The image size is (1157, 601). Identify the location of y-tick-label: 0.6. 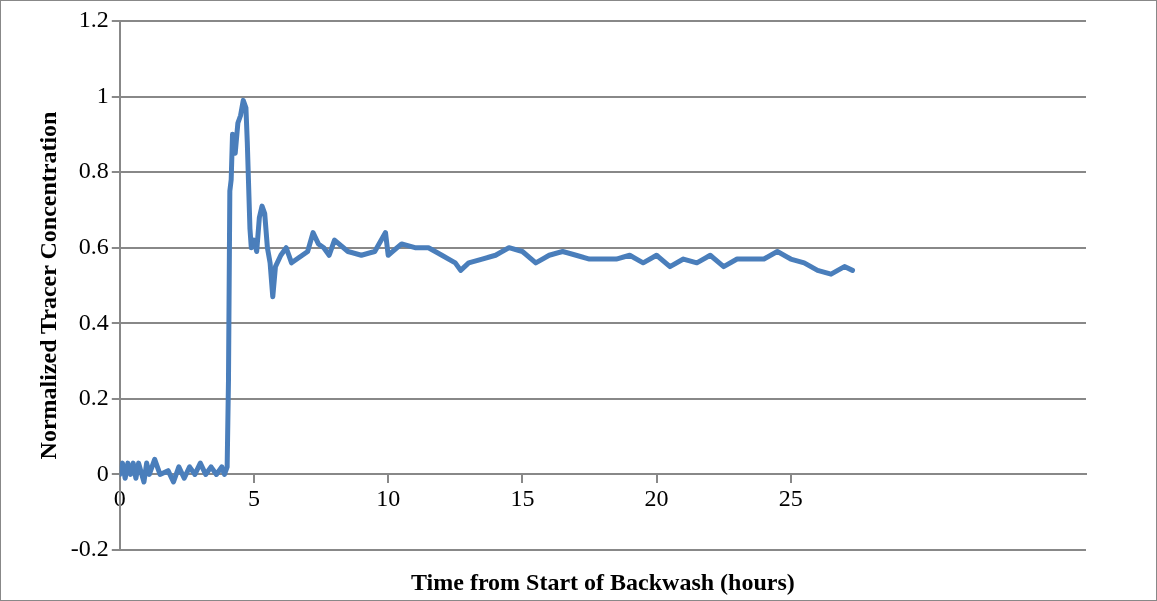
(93, 246).